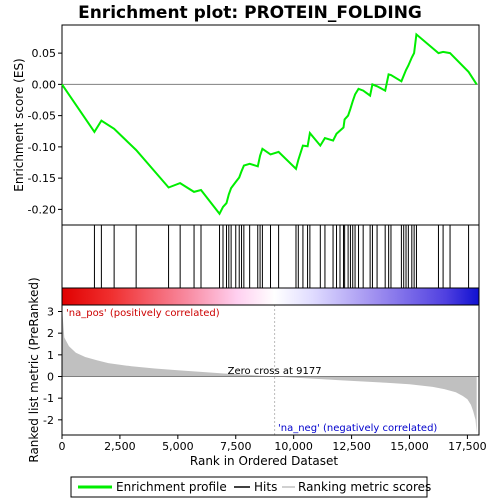  What do you see at coordinates (42, 178) in the screenshot?
I see `es-y-tick-label: -0.15` at bounding box center [42, 178].